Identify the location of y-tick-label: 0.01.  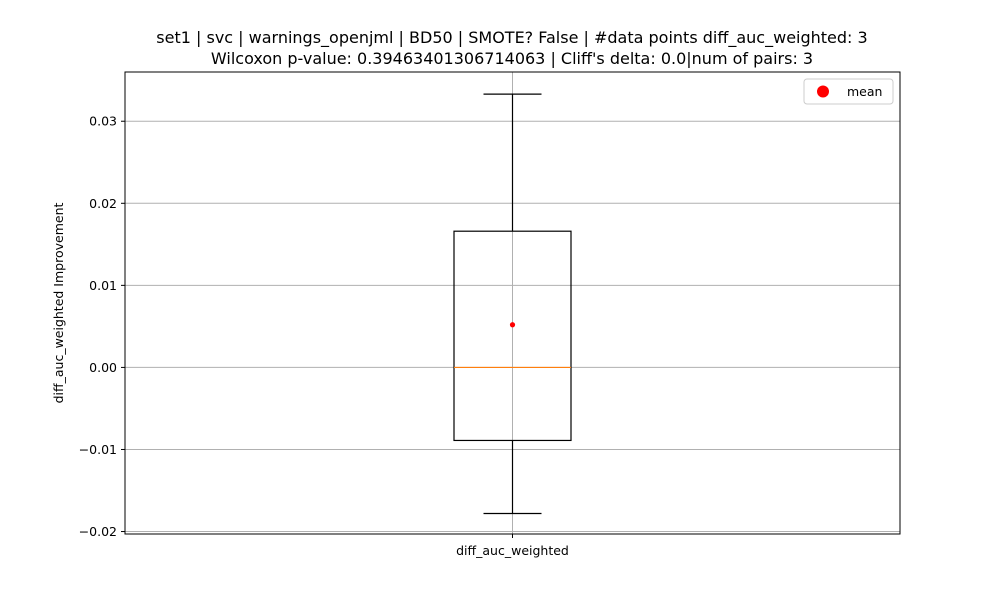
(103, 285).